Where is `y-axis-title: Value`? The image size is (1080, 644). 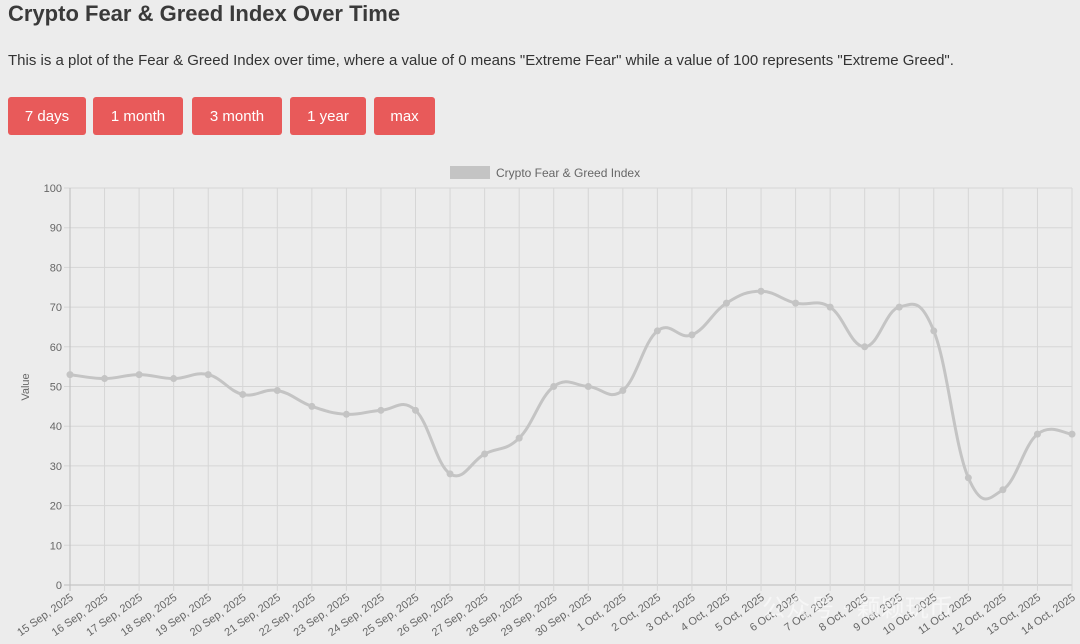 y-axis-title: Value is located at coordinates (26, 386).